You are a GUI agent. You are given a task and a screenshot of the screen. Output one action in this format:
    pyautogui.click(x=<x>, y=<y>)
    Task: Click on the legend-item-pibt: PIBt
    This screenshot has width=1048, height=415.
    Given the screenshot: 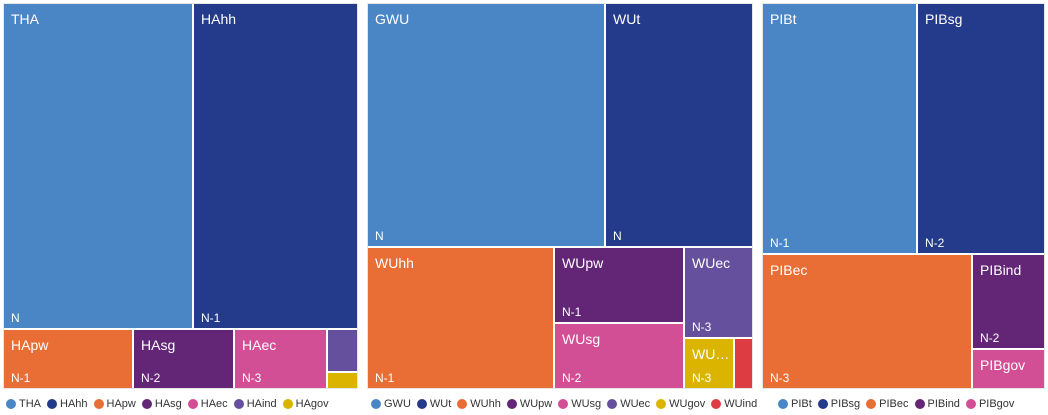 What is the action you would take?
    pyautogui.click(x=795, y=404)
    